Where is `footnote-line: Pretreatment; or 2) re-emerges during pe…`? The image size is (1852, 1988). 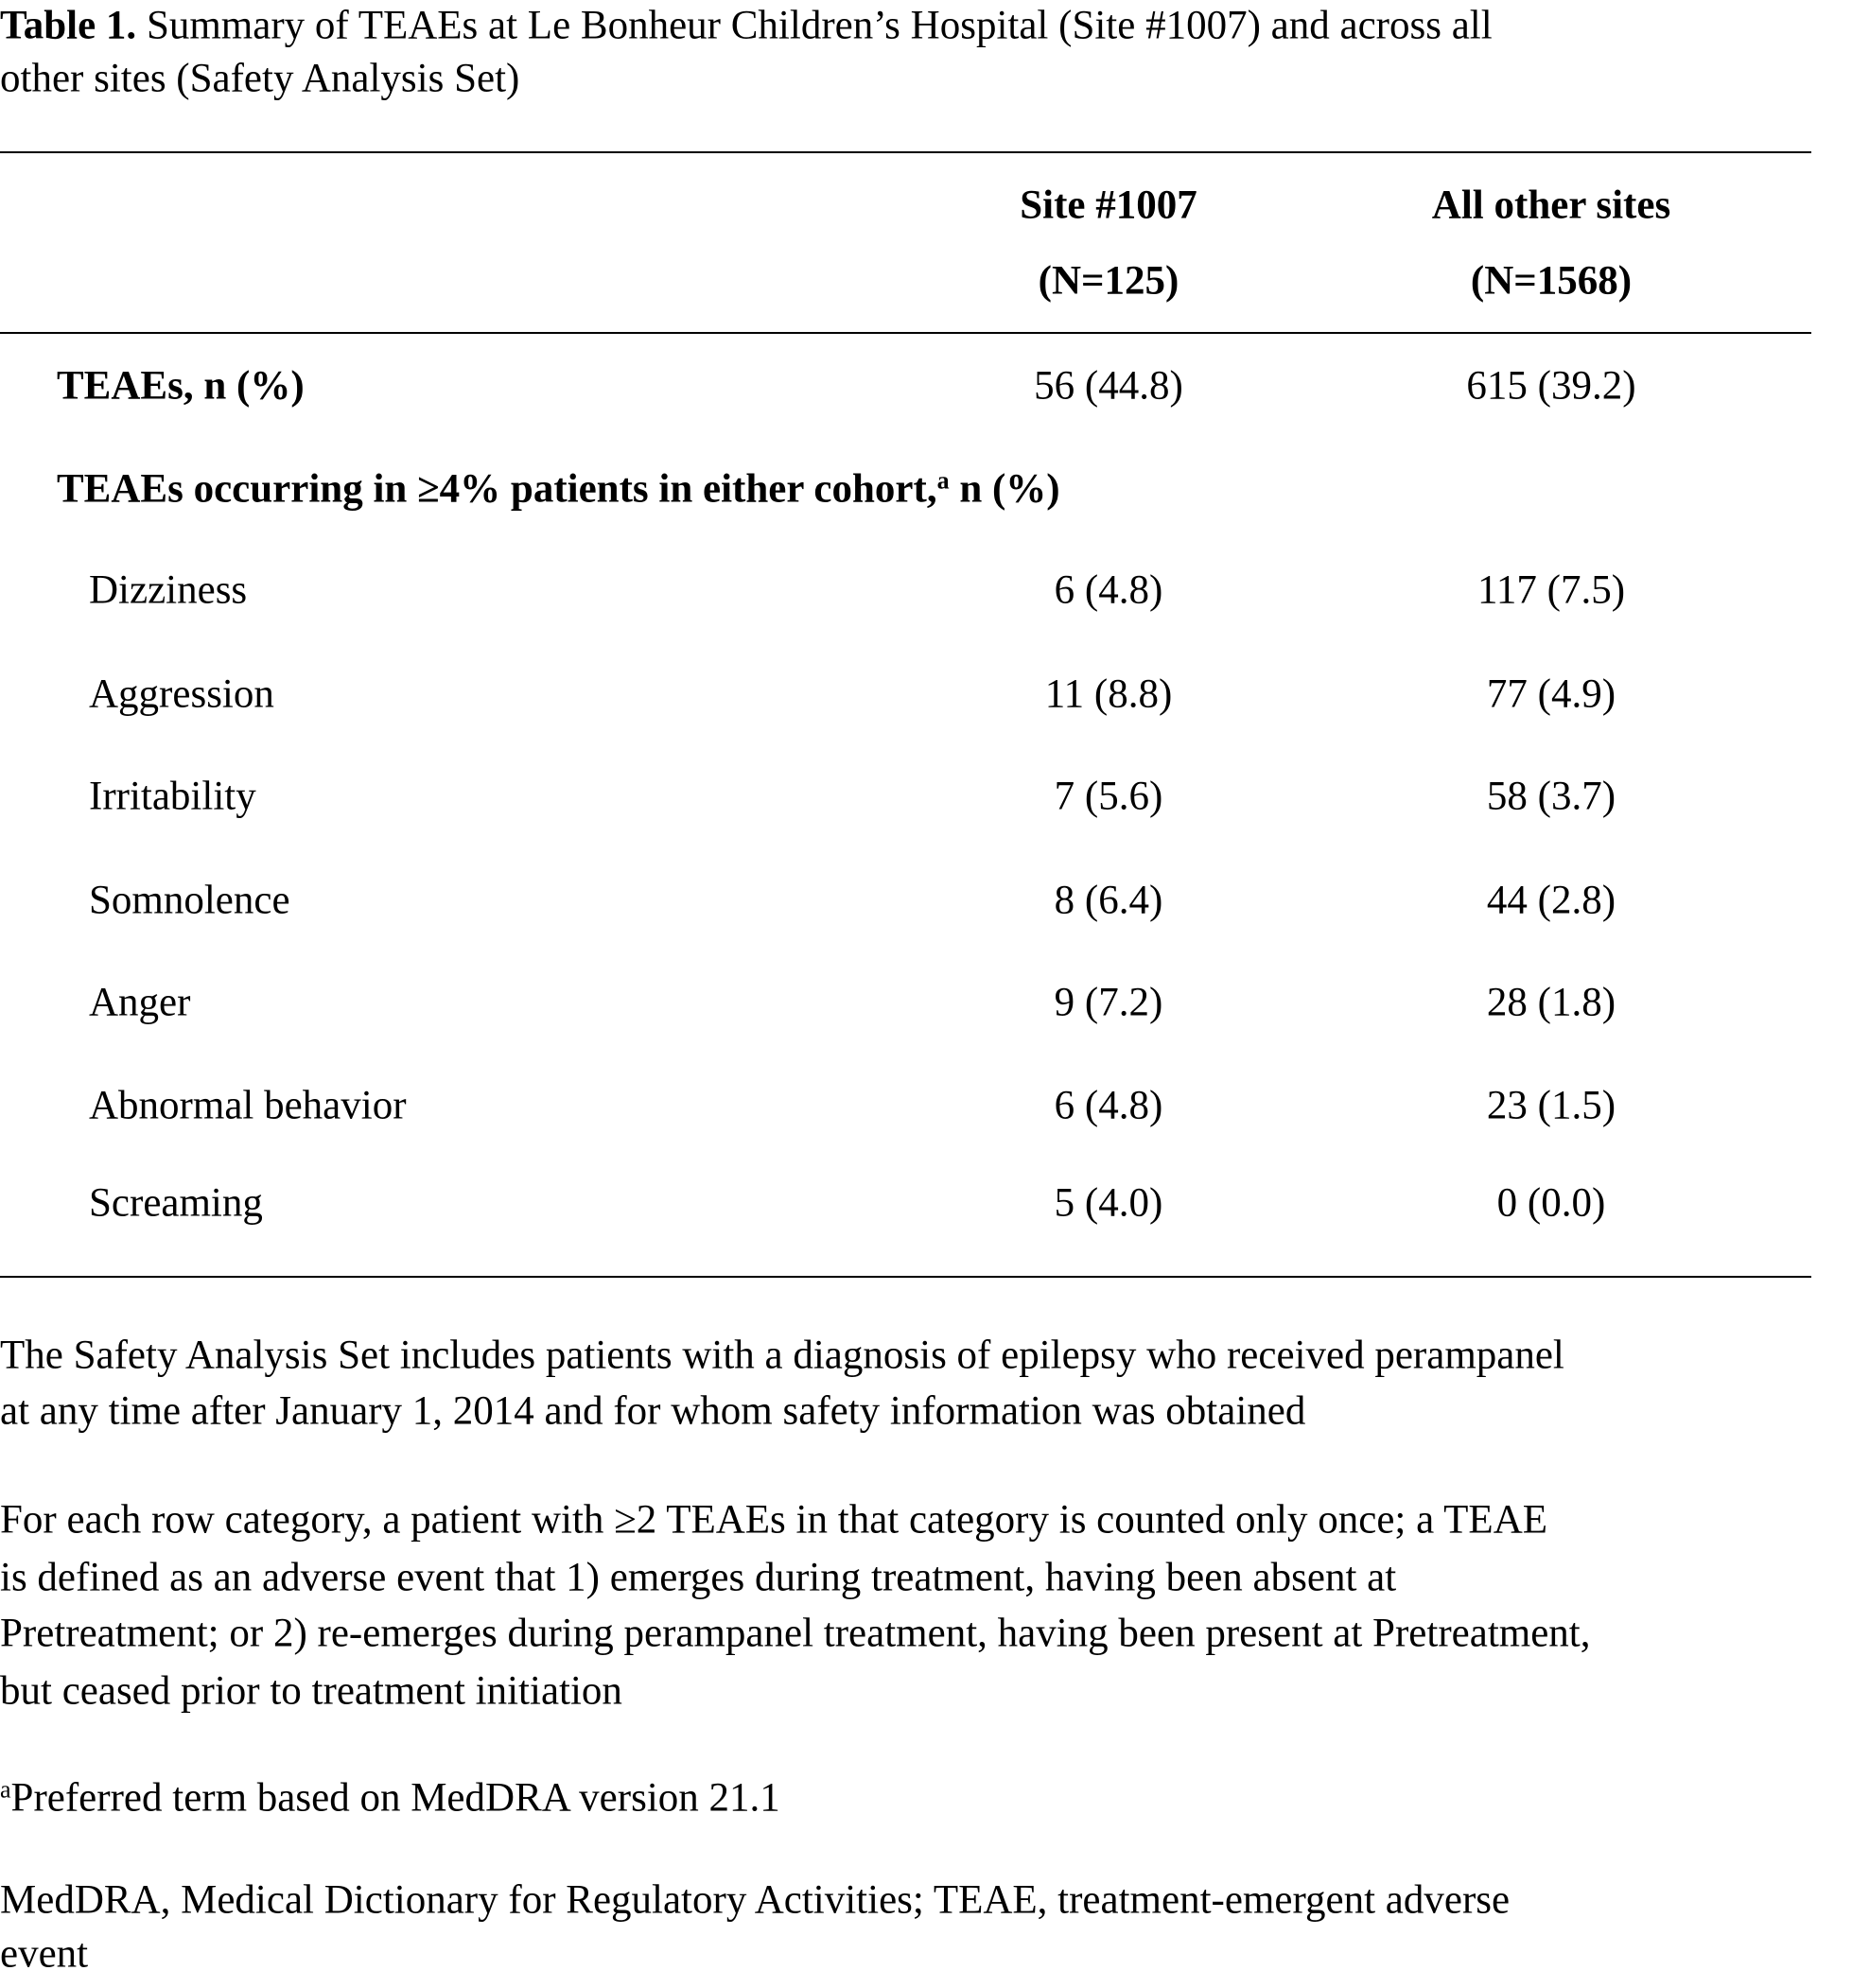
footnote-line: Pretreatment; or 2) re-emerges during pe… is located at coordinates (795, 1633).